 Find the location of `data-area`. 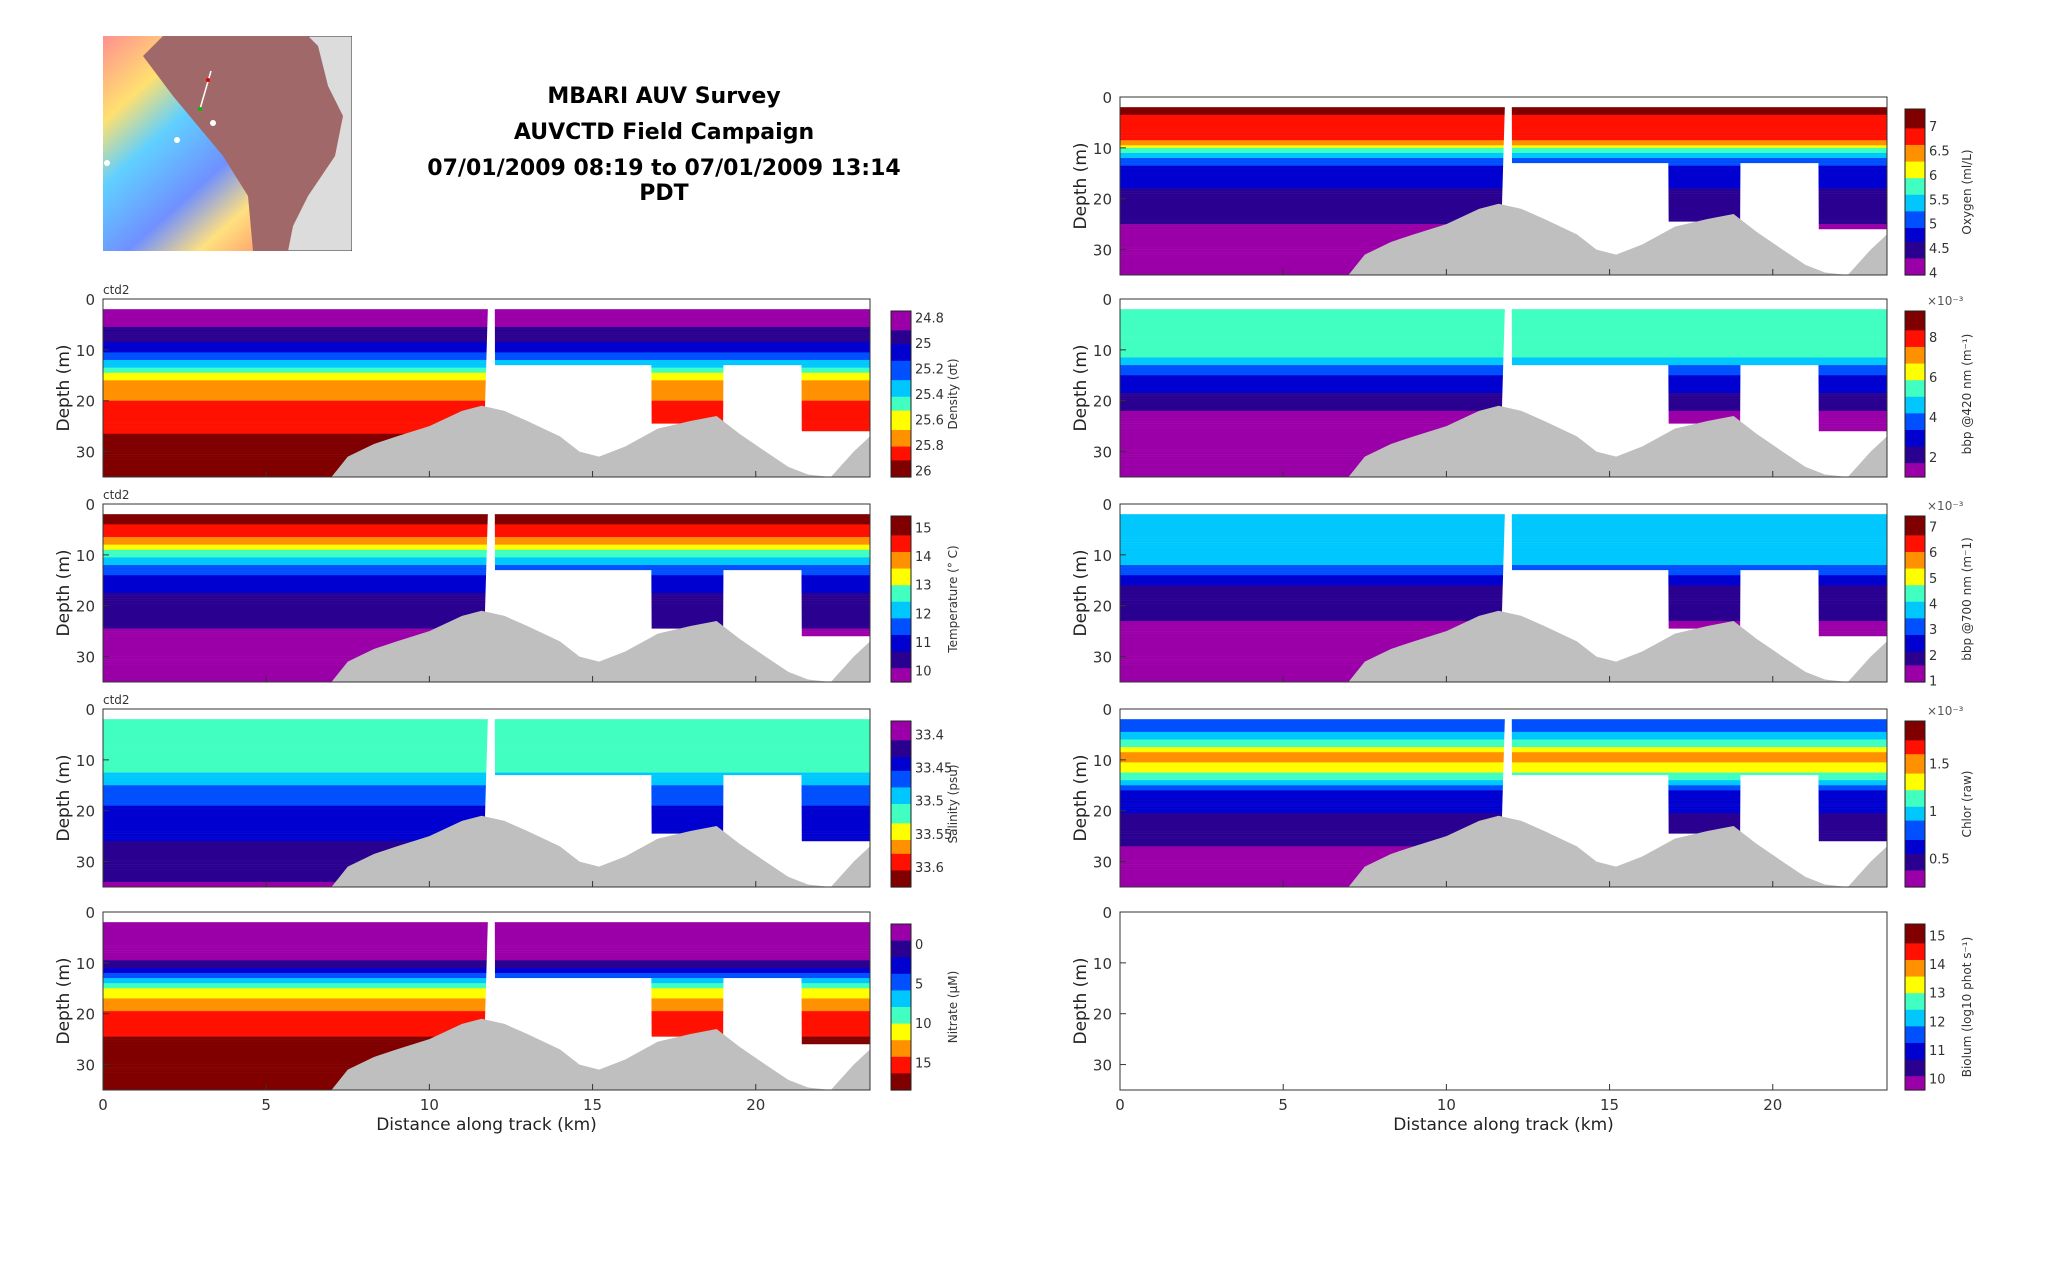

data-area is located at coordinates (486, 798).